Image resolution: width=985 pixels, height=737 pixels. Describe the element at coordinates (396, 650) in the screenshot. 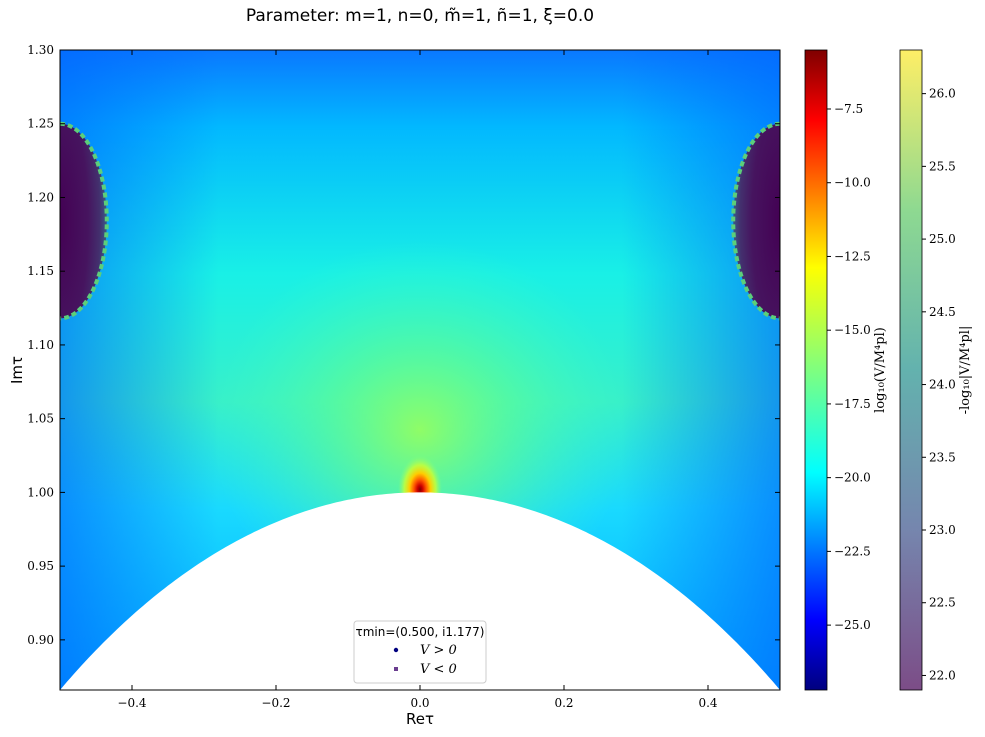

I see `legend-marker-positive` at that location.